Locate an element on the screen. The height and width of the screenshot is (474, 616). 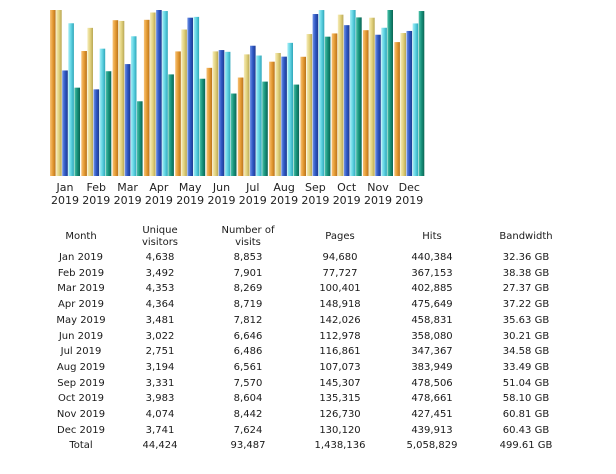
cell-pages: 142,026 is located at coordinates (340, 320).